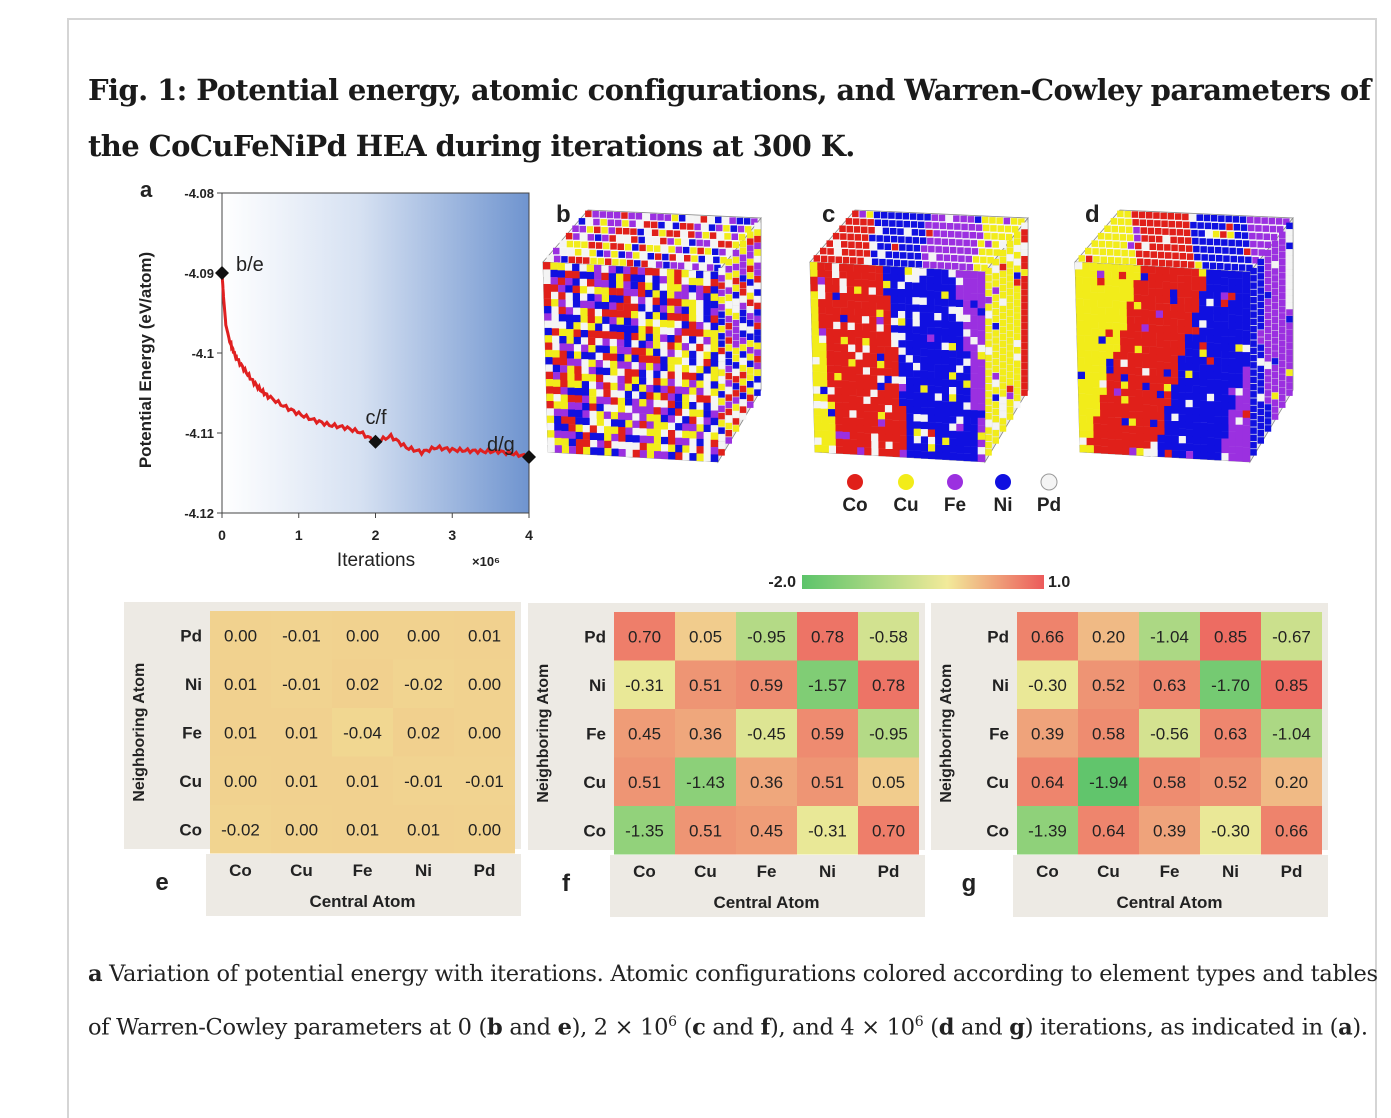 This screenshot has width=1391, height=1118. I want to click on cell-value: -0.67, so click(1291, 636).